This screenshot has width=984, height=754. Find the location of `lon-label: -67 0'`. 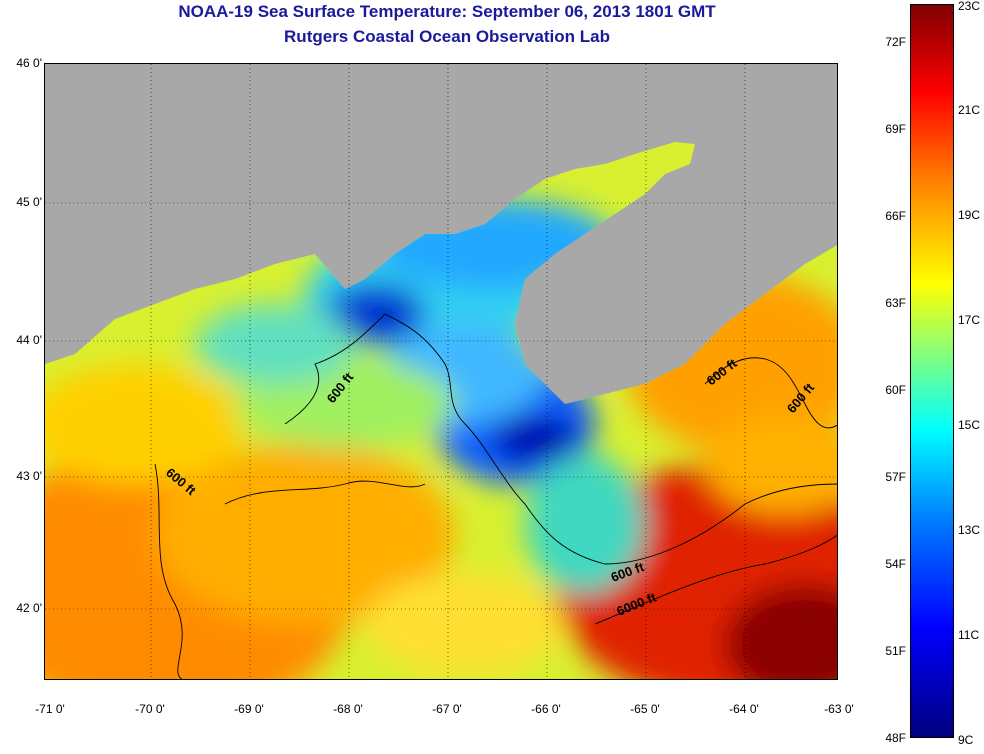

lon-label: -67 0' is located at coordinates (447, 709).